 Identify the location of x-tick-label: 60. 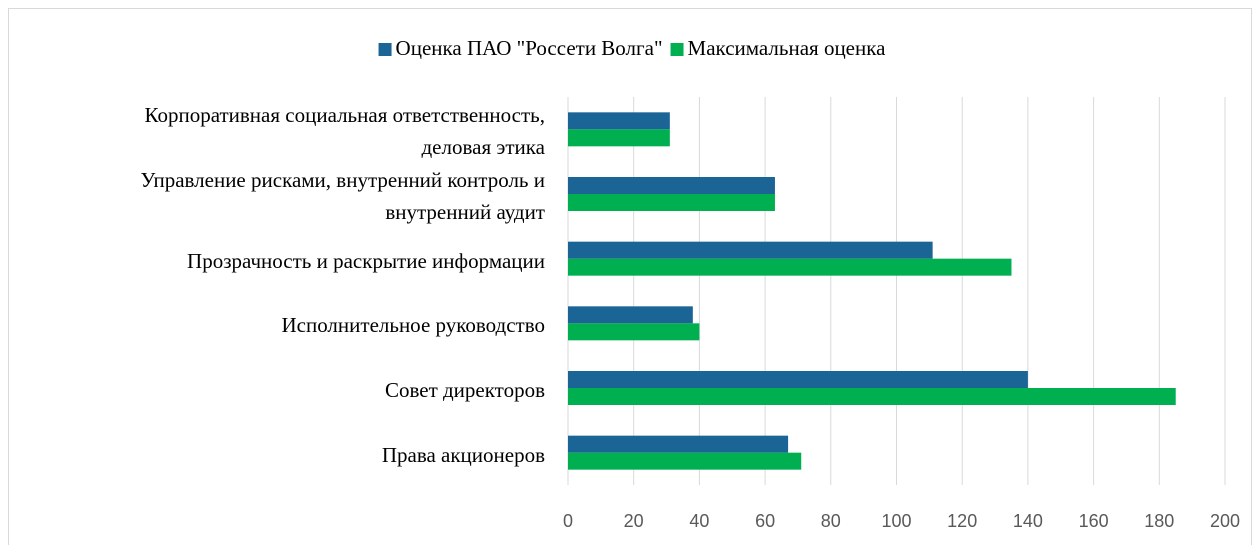
(765, 521).